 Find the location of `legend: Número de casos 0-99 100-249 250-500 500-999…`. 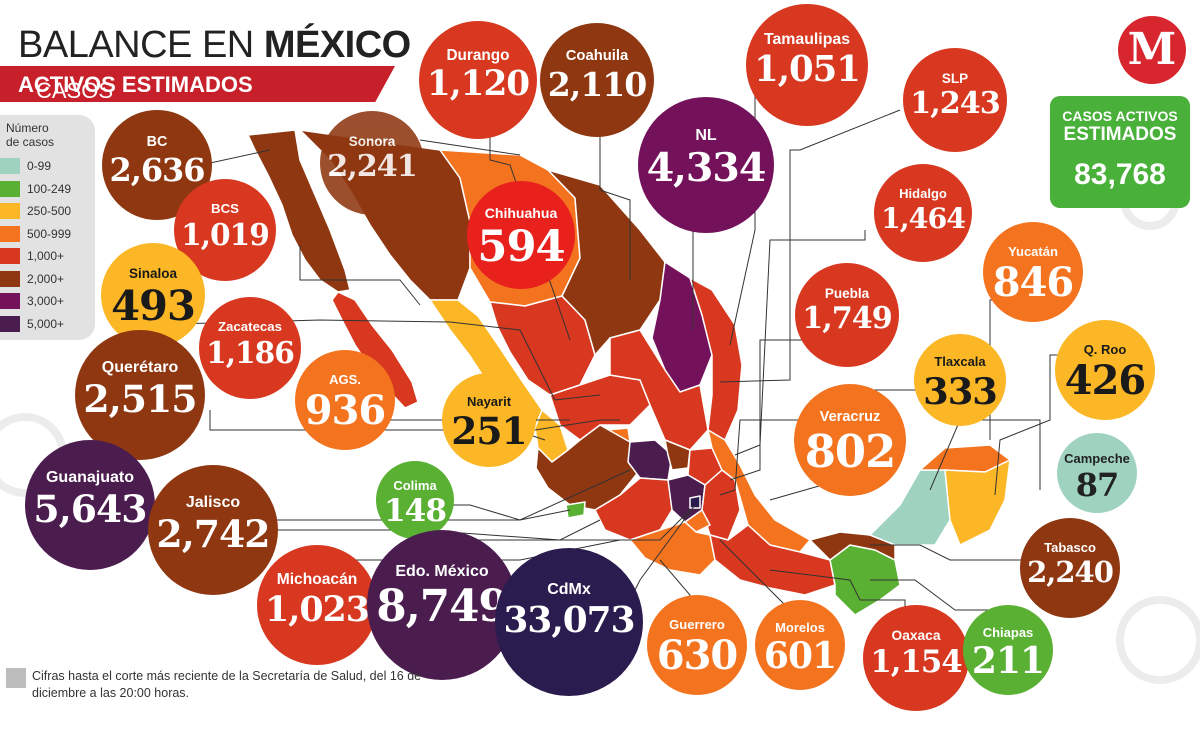

legend: Número de casos 0-99 100-249 250-500 500-999… is located at coordinates (47, 227).